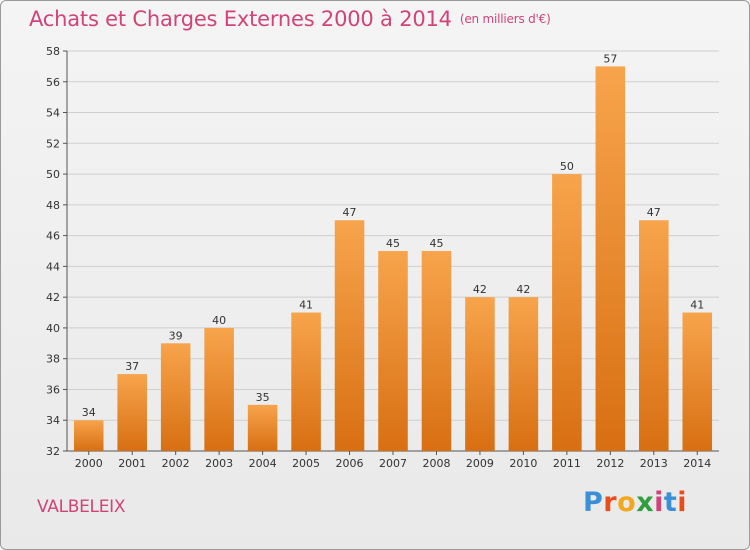 The image size is (750, 550). What do you see at coordinates (263, 397) in the screenshot?
I see `data-label: 35` at bounding box center [263, 397].